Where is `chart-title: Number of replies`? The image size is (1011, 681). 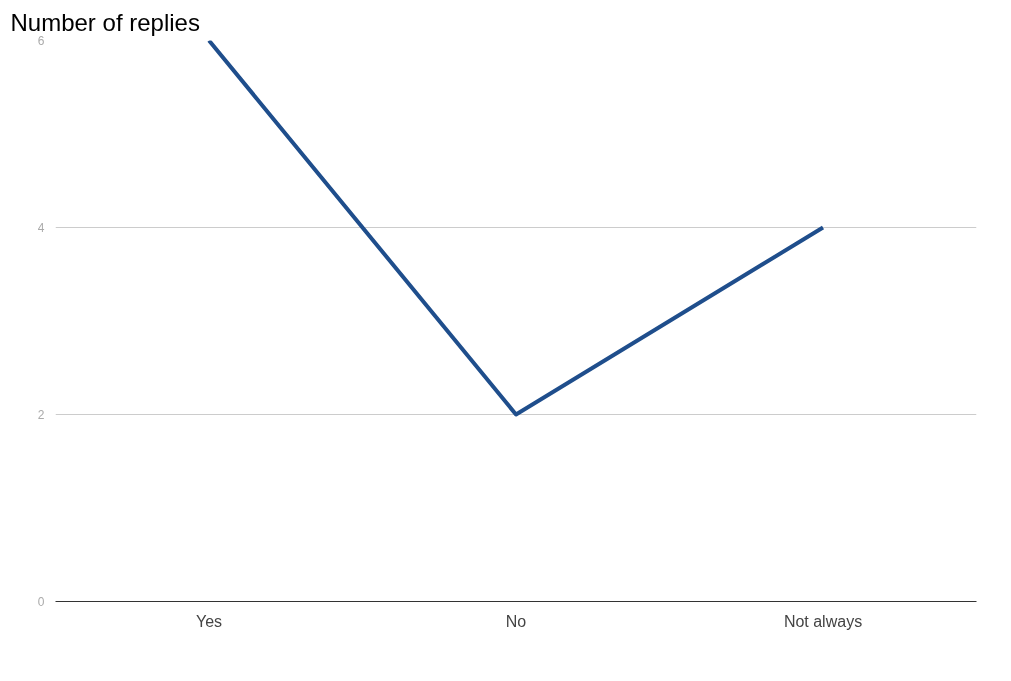
chart-title: Number of replies is located at coordinates (105, 22).